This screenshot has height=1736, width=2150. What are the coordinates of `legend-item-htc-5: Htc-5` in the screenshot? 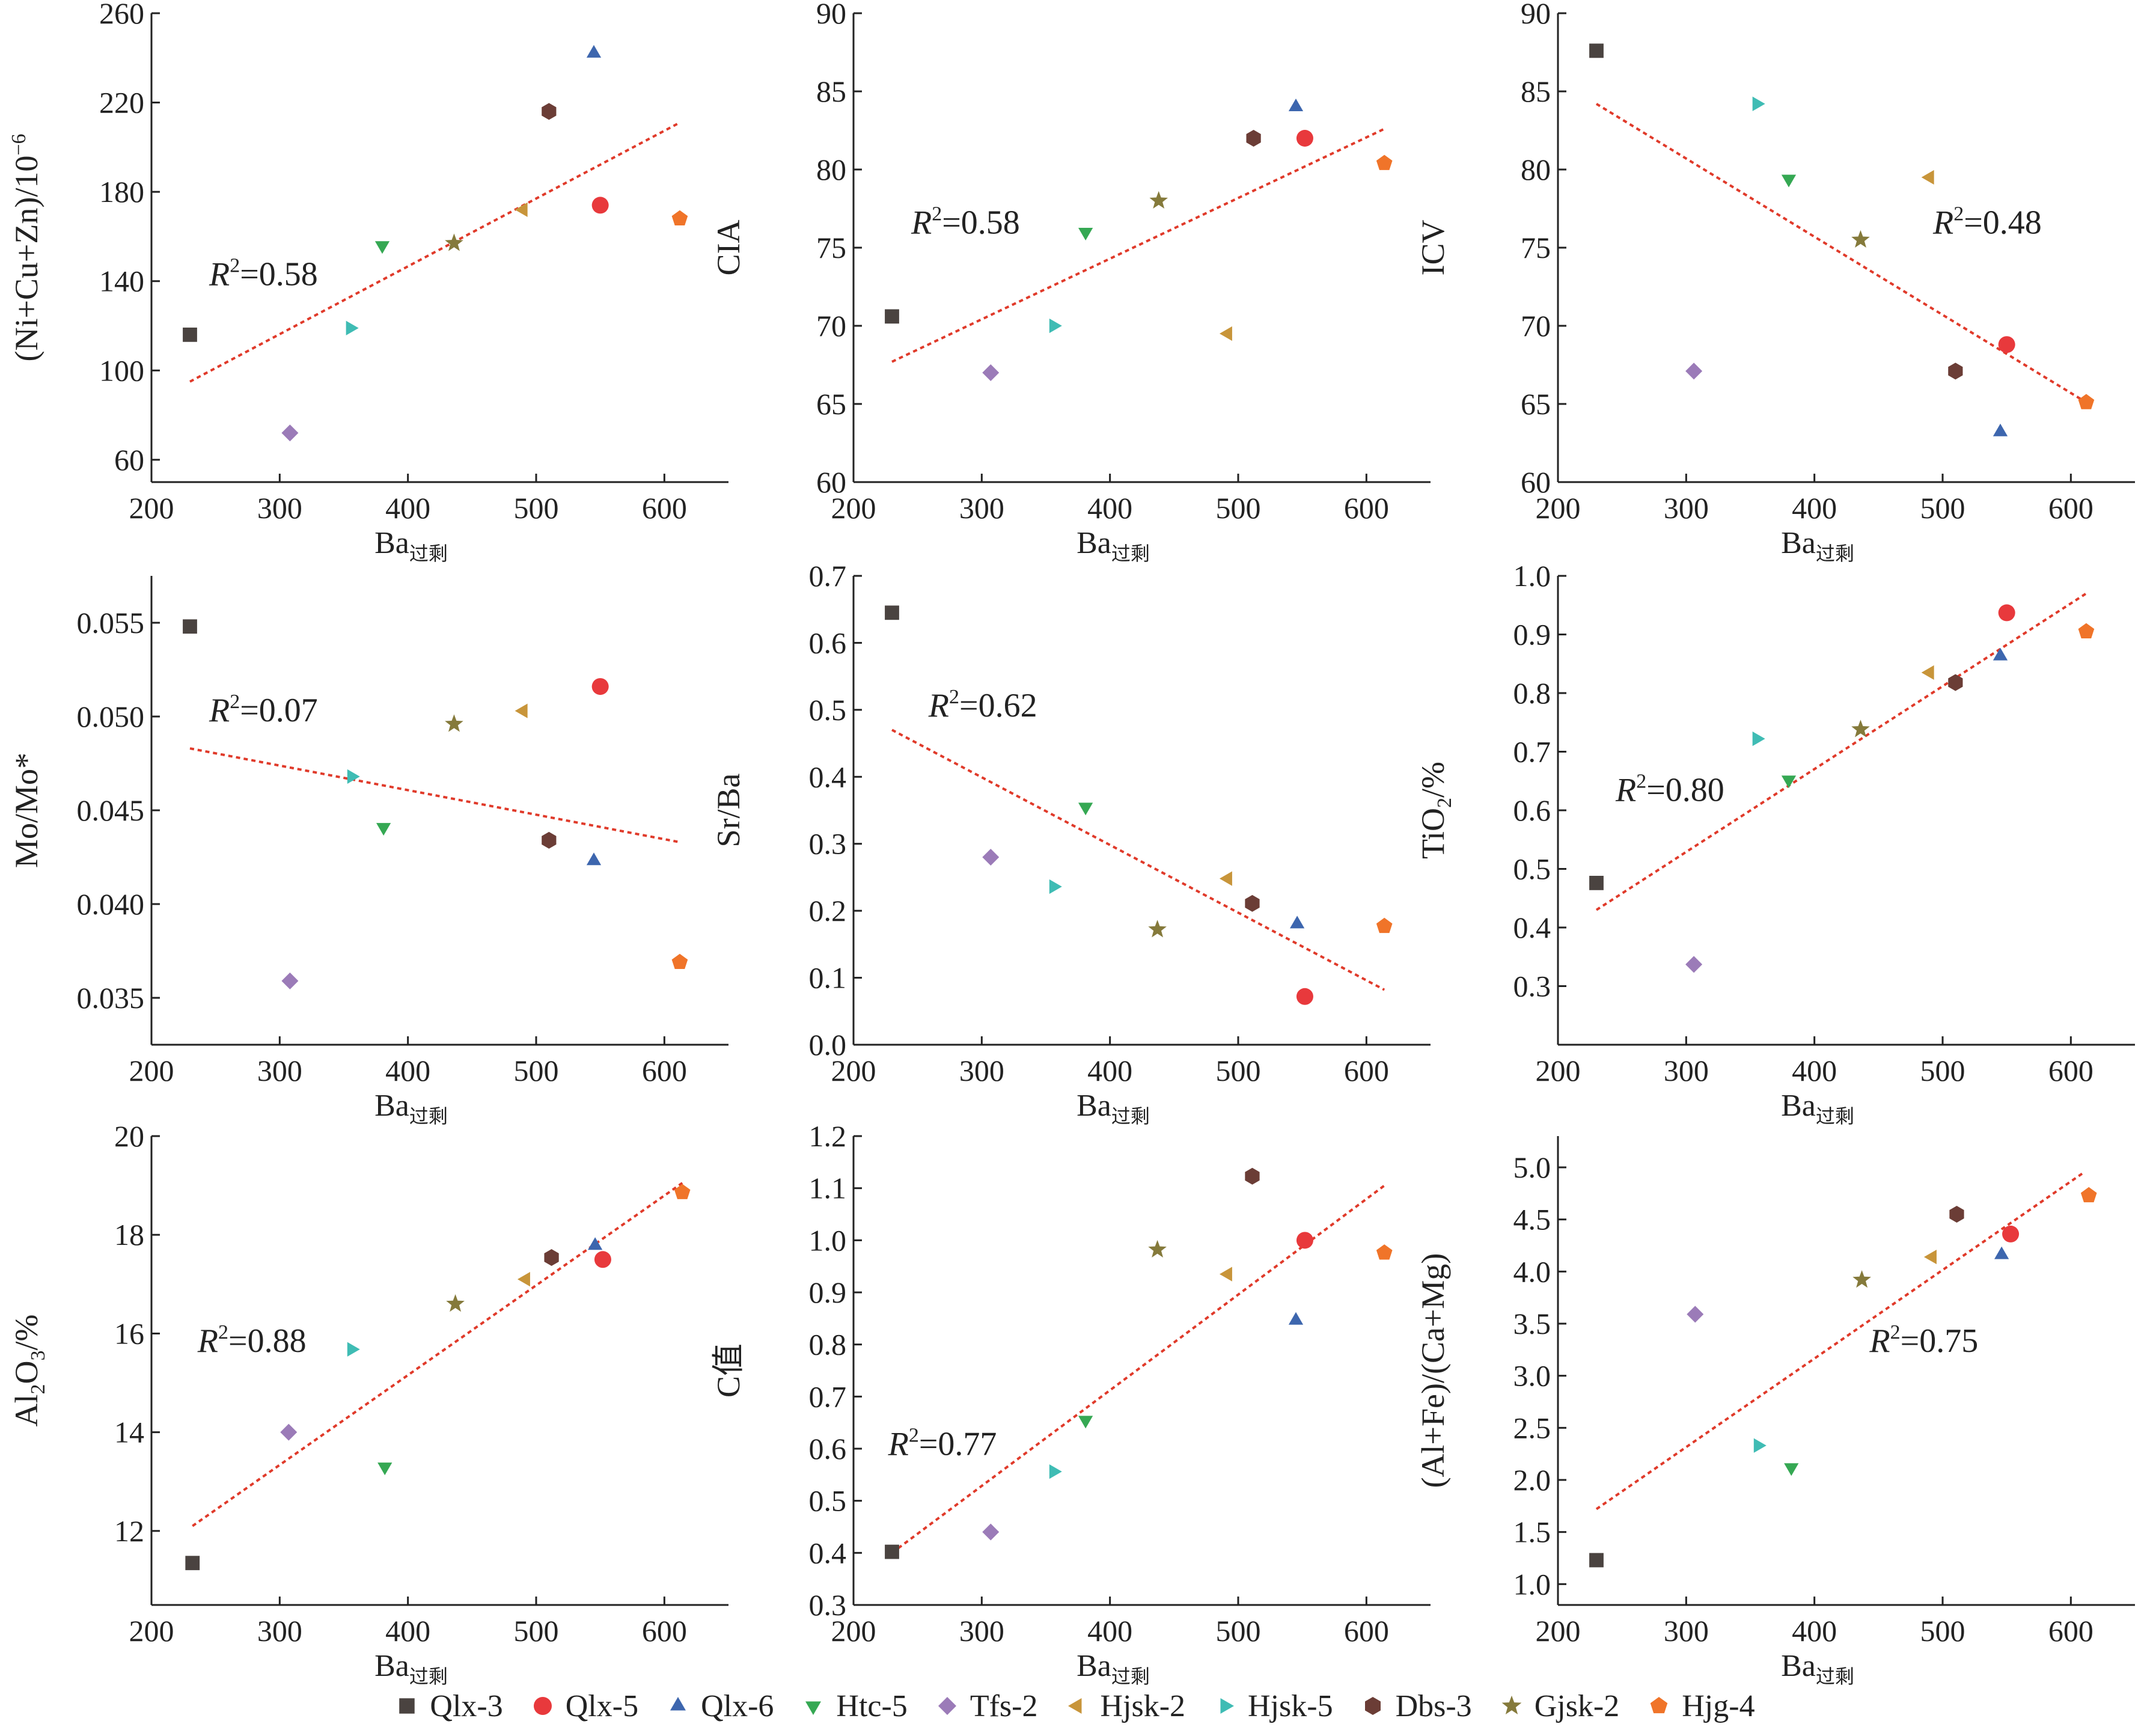 It's located at (854, 1706).